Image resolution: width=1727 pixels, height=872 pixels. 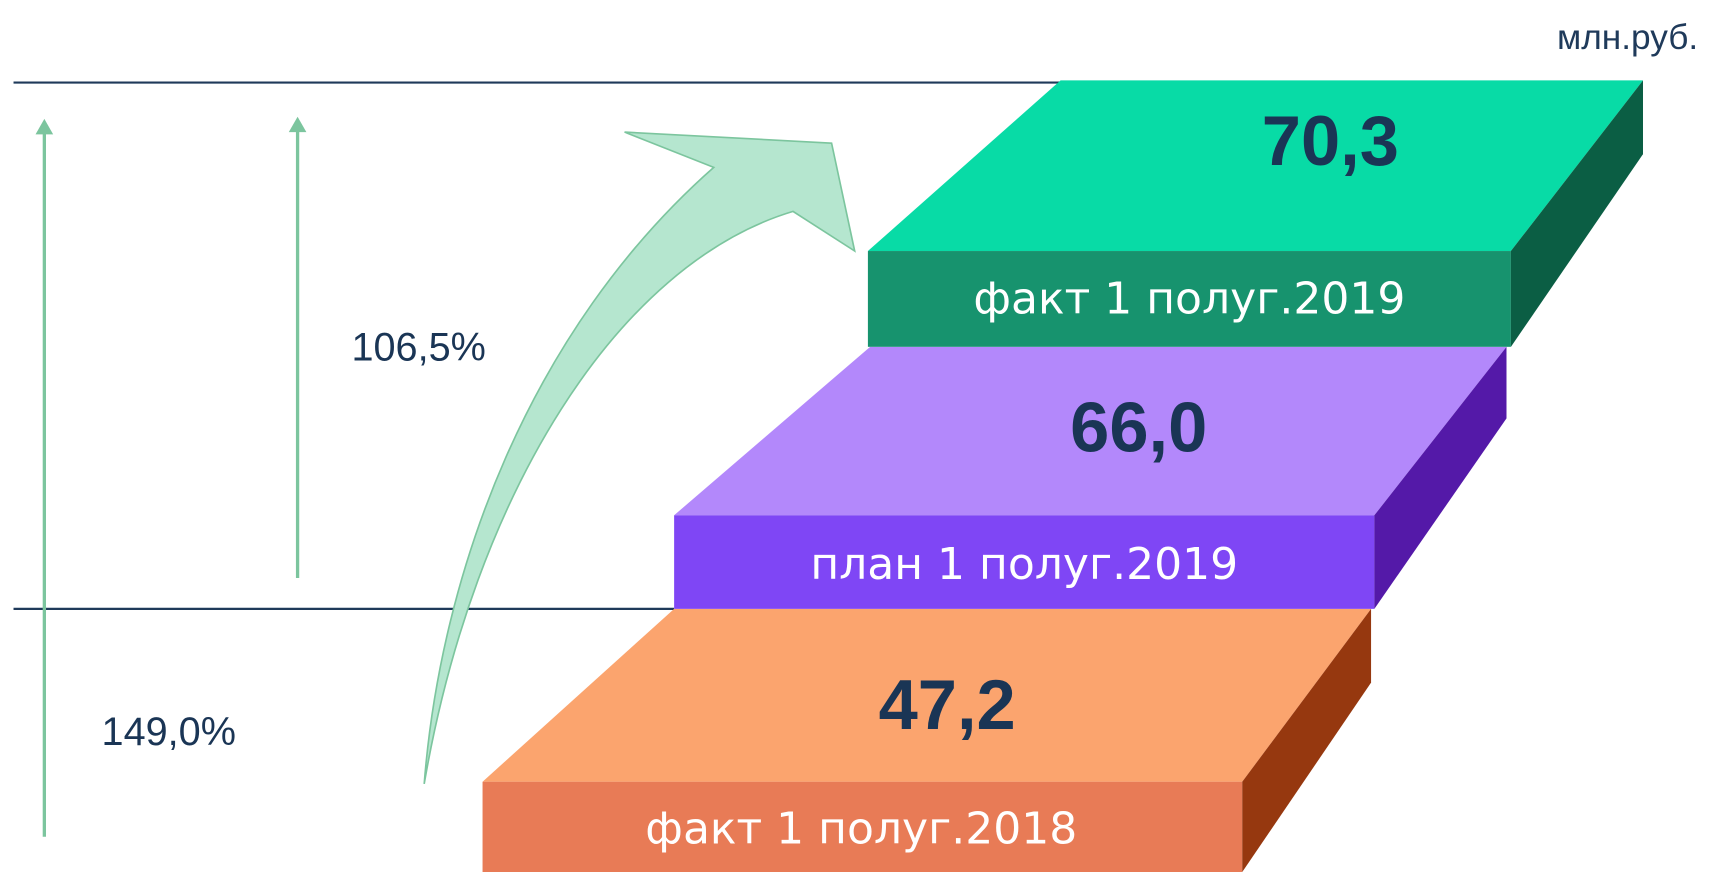 What do you see at coordinates (947, 704) in the screenshot?
I see `step-value: 47,2` at bounding box center [947, 704].